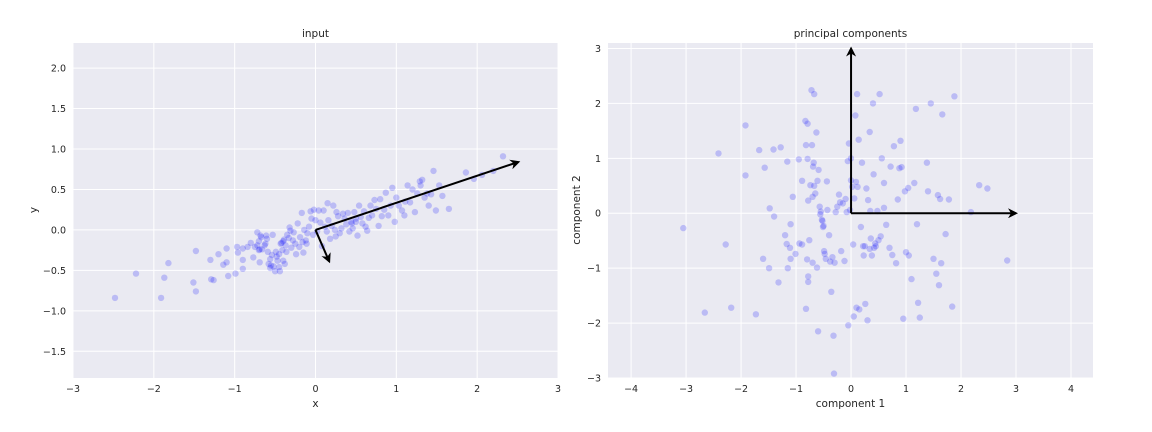  What do you see at coordinates (315, 34) in the screenshot?
I see `input-title: input` at bounding box center [315, 34].